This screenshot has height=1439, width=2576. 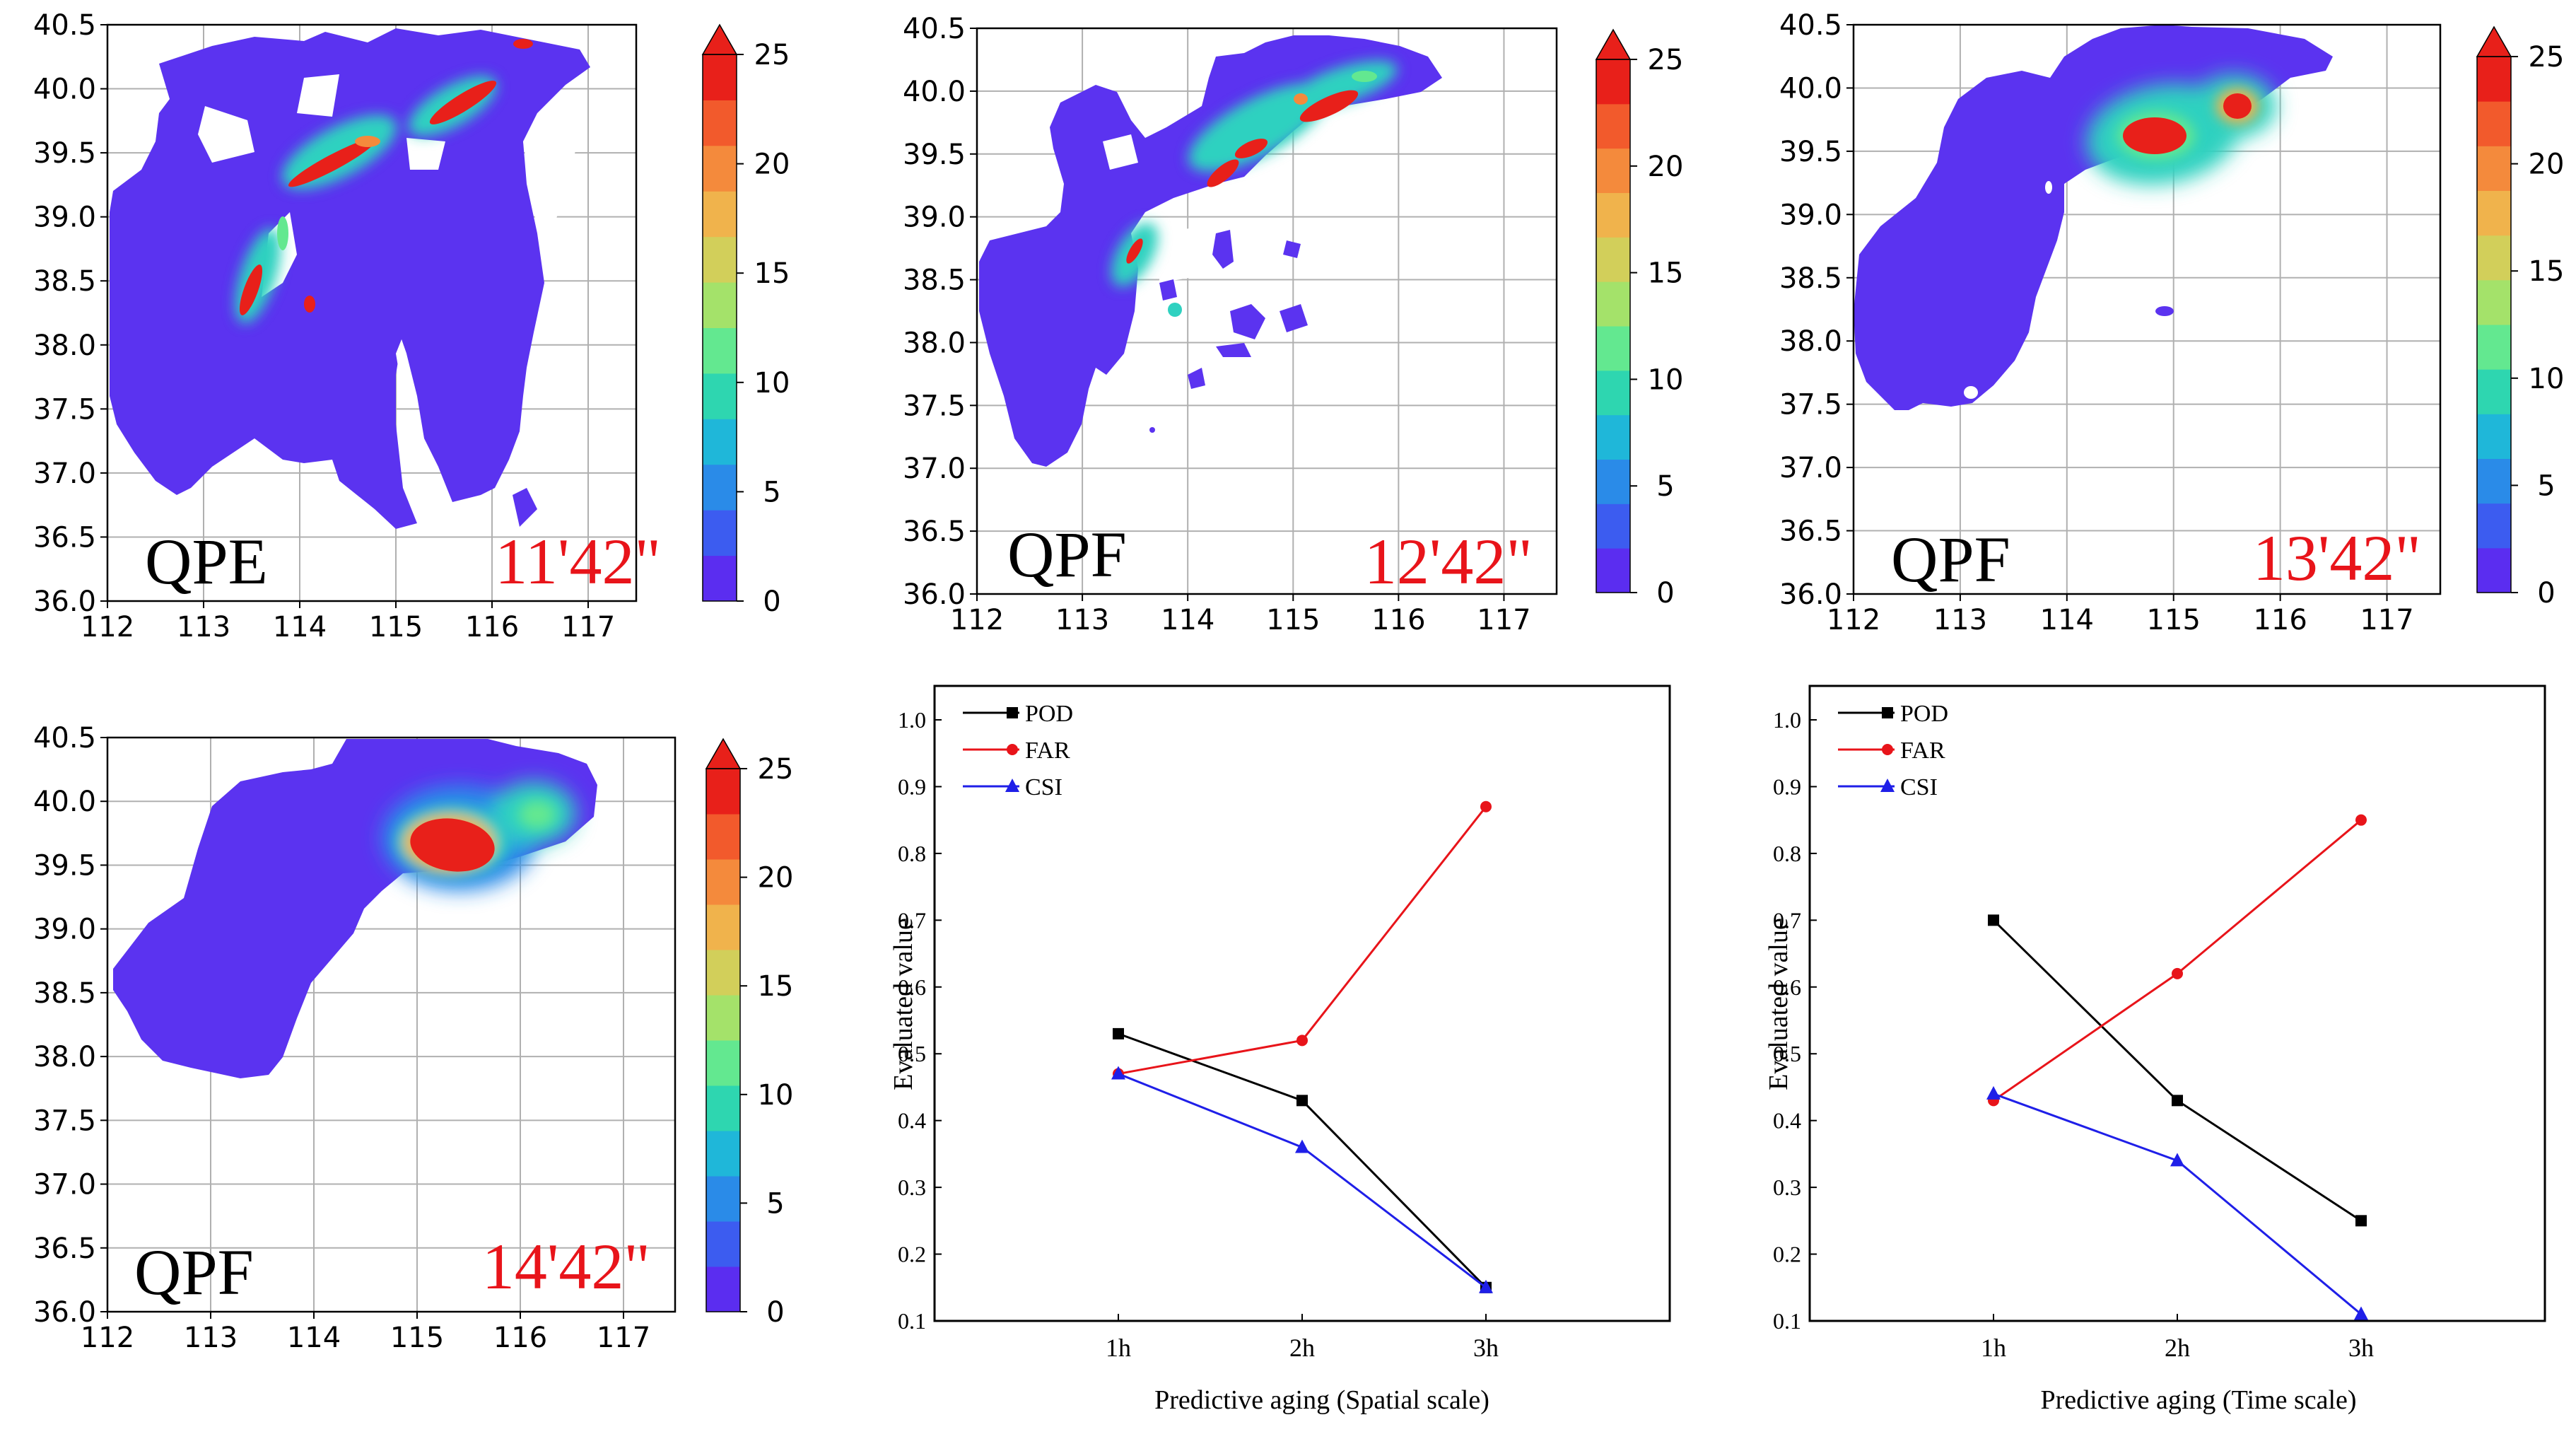 I want to click on series-line-csi, so click(x=2178, y=1204).